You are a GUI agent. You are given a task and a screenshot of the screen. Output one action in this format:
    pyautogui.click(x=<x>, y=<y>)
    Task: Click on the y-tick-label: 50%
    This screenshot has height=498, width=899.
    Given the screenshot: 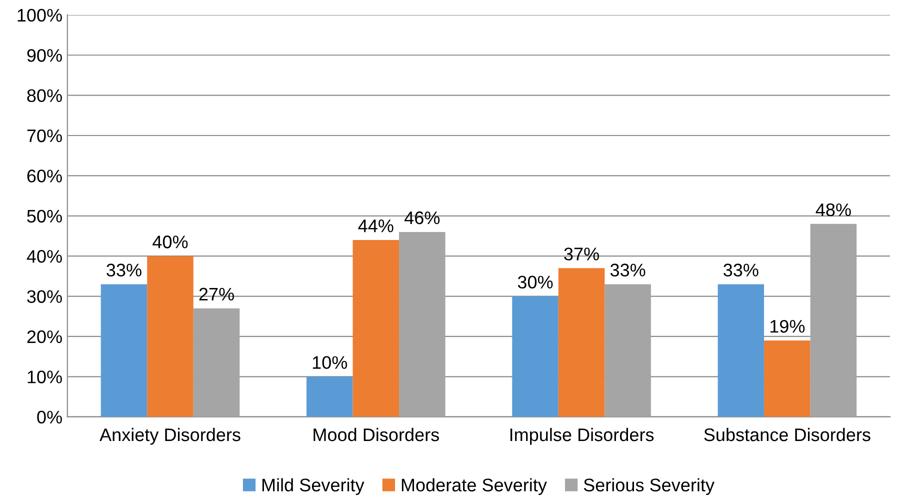 What is the action you would take?
    pyautogui.click(x=44, y=216)
    